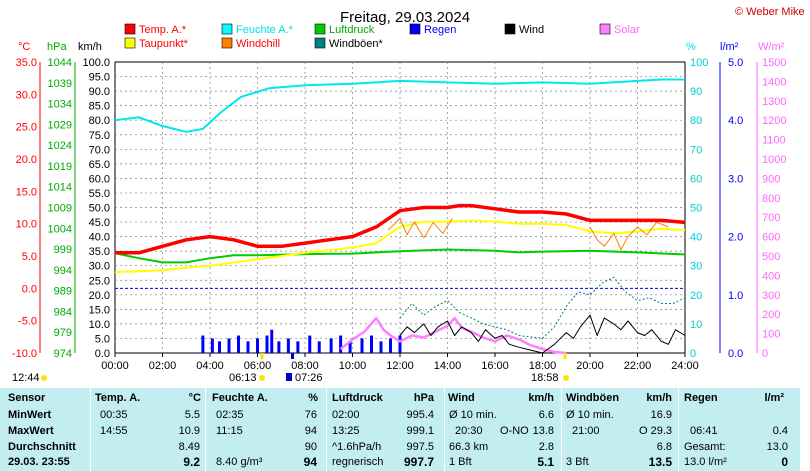 This screenshot has width=810, height=471. What do you see at coordinates (309, 378) in the screenshot?
I see `rise-alt-label: 07:26` at bounding box center [309, 378].